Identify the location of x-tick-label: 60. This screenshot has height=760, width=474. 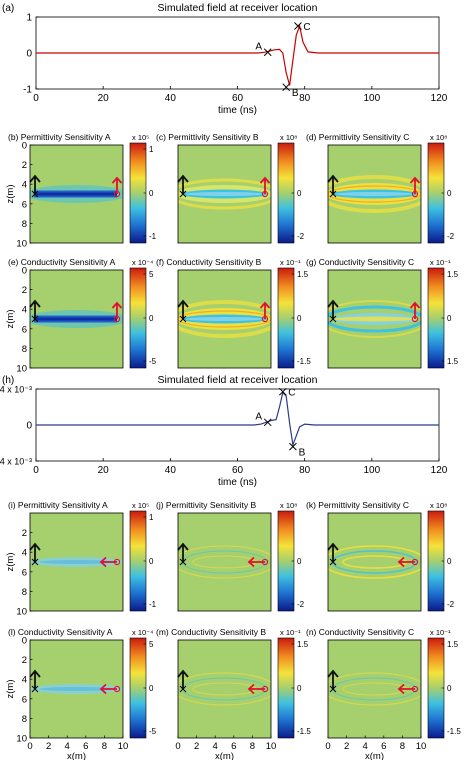
(238, 470).